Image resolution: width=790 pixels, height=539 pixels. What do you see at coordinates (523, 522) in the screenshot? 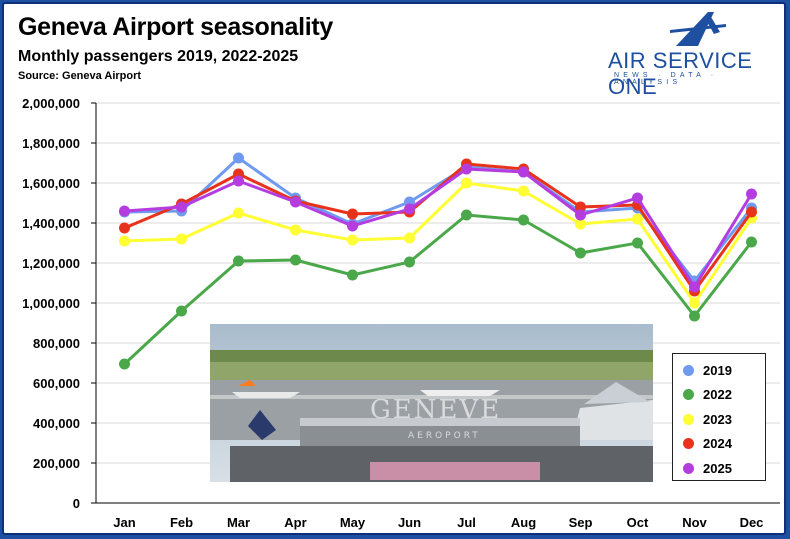
I see `x-tick-label: Aug` at bounding box center [523, 522].